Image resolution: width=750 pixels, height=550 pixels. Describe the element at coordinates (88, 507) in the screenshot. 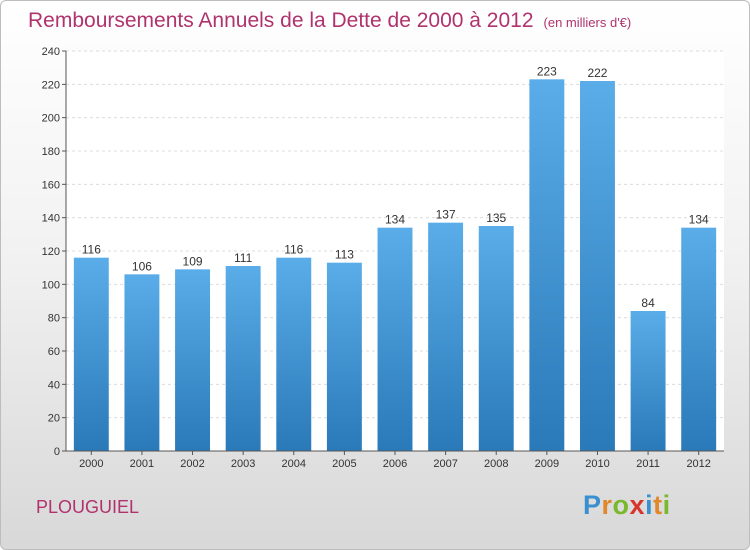

I see `city-name: PLOUGUIEL` at that location.